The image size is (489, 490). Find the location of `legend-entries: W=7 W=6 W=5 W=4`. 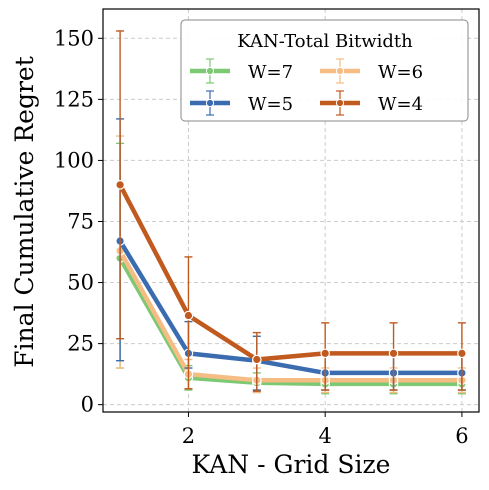

legend-entries: W=7 W=6 W=5 W=4 is located at coordinates (306, 87).